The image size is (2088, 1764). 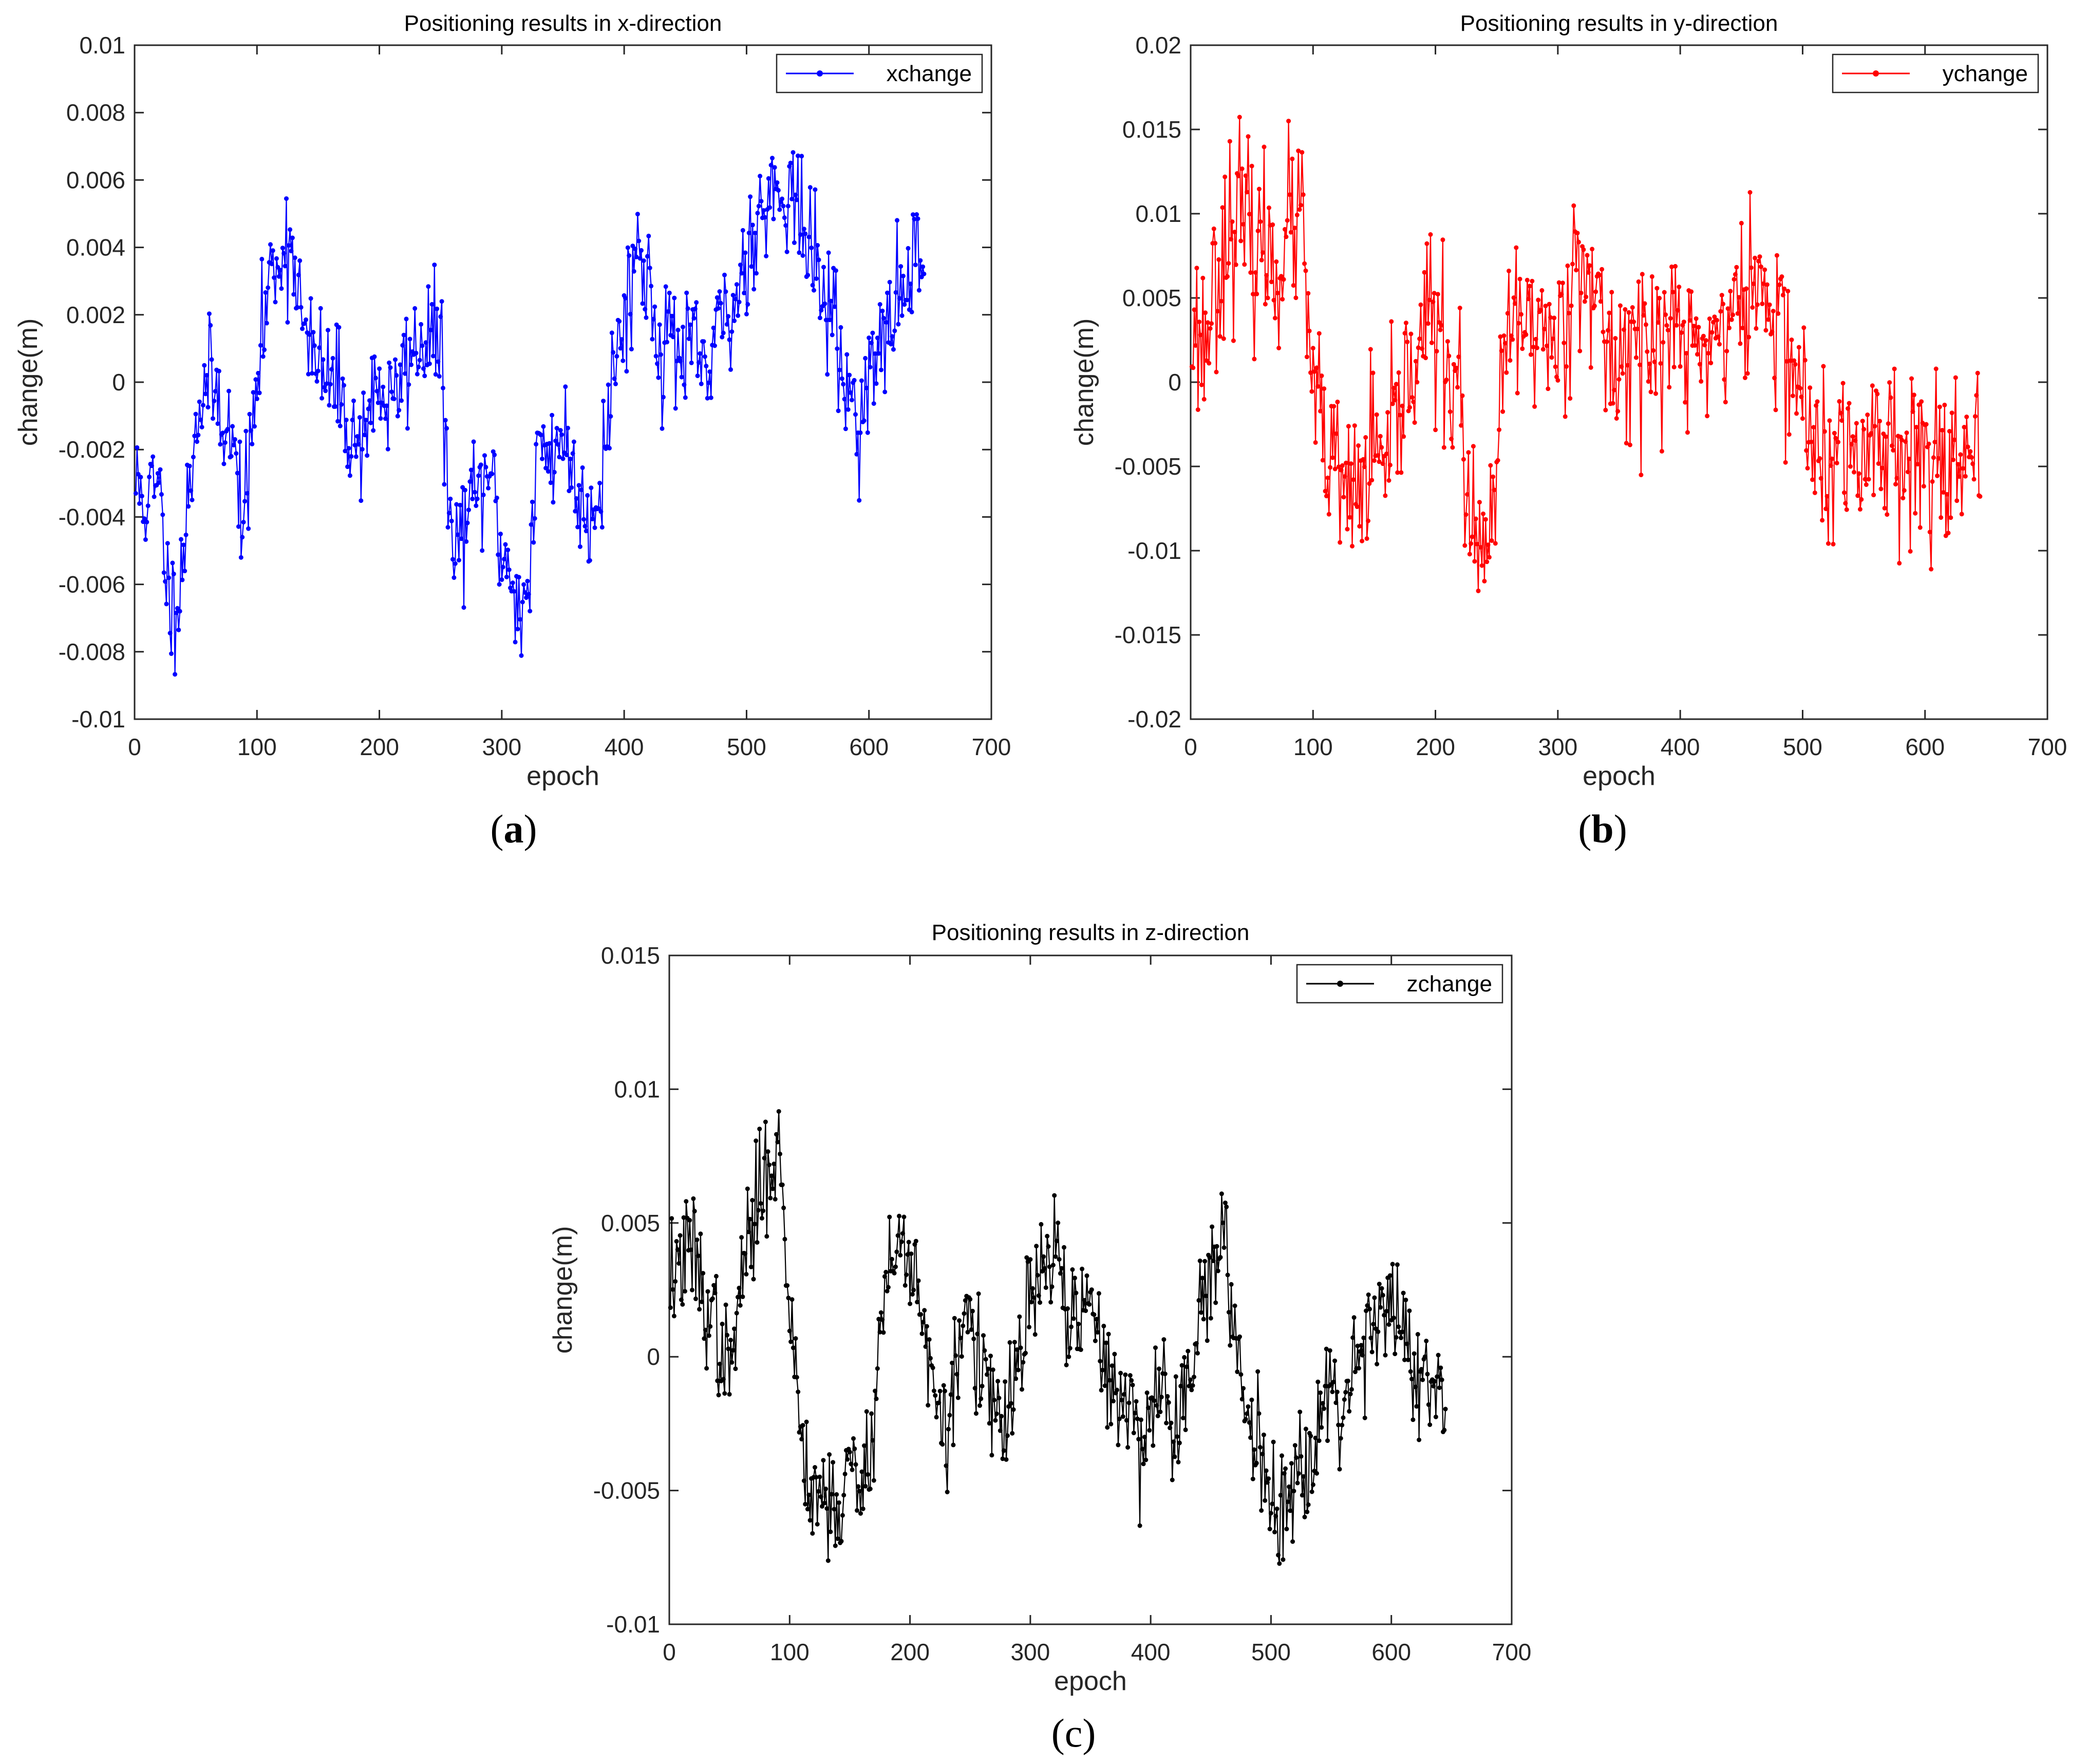 What do you see at coordinates (633, 1624) in the screenshot?
I see `y-tick-label: -0.01` at bounding box center [633, 1624].